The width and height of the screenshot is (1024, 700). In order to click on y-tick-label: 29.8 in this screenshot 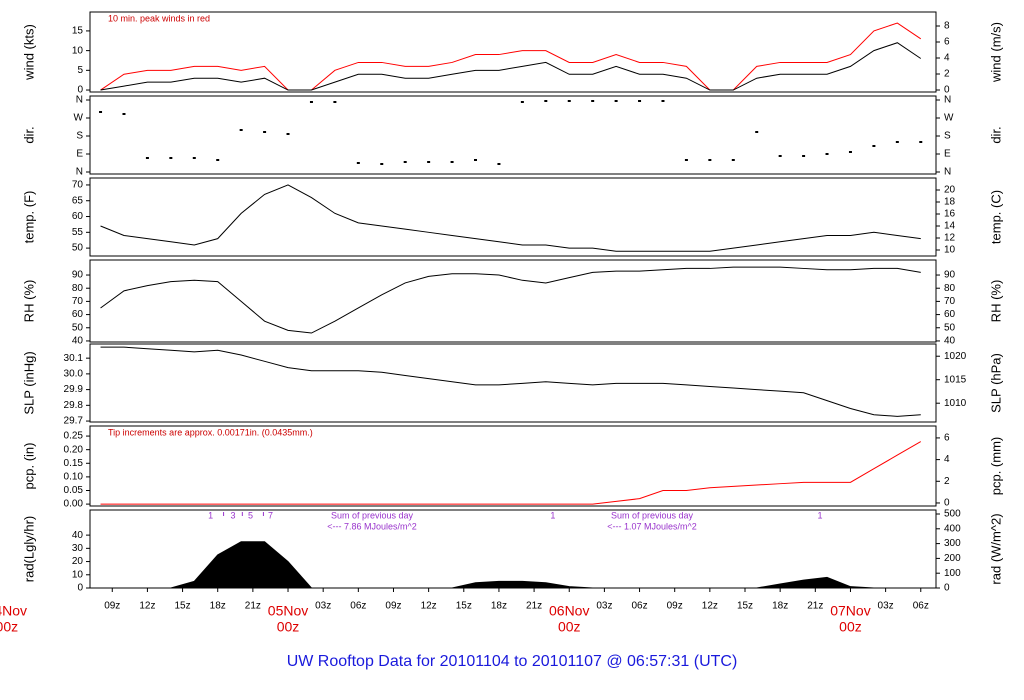, I will do `click(74, 405)`.